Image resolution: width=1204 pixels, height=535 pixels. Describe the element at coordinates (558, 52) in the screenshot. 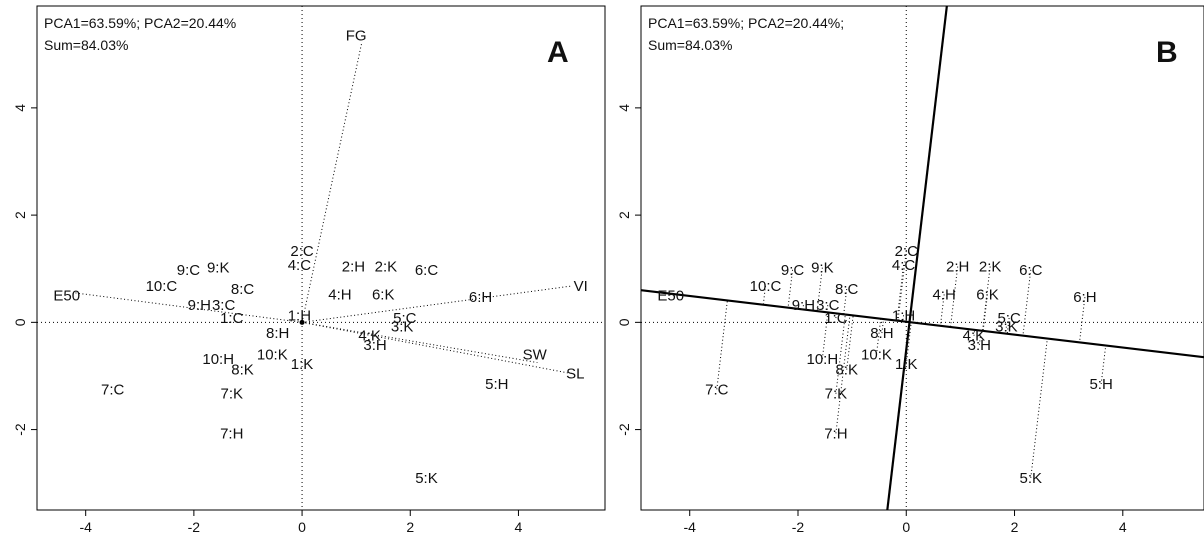

I see `panel-a-letter: A` at that location.